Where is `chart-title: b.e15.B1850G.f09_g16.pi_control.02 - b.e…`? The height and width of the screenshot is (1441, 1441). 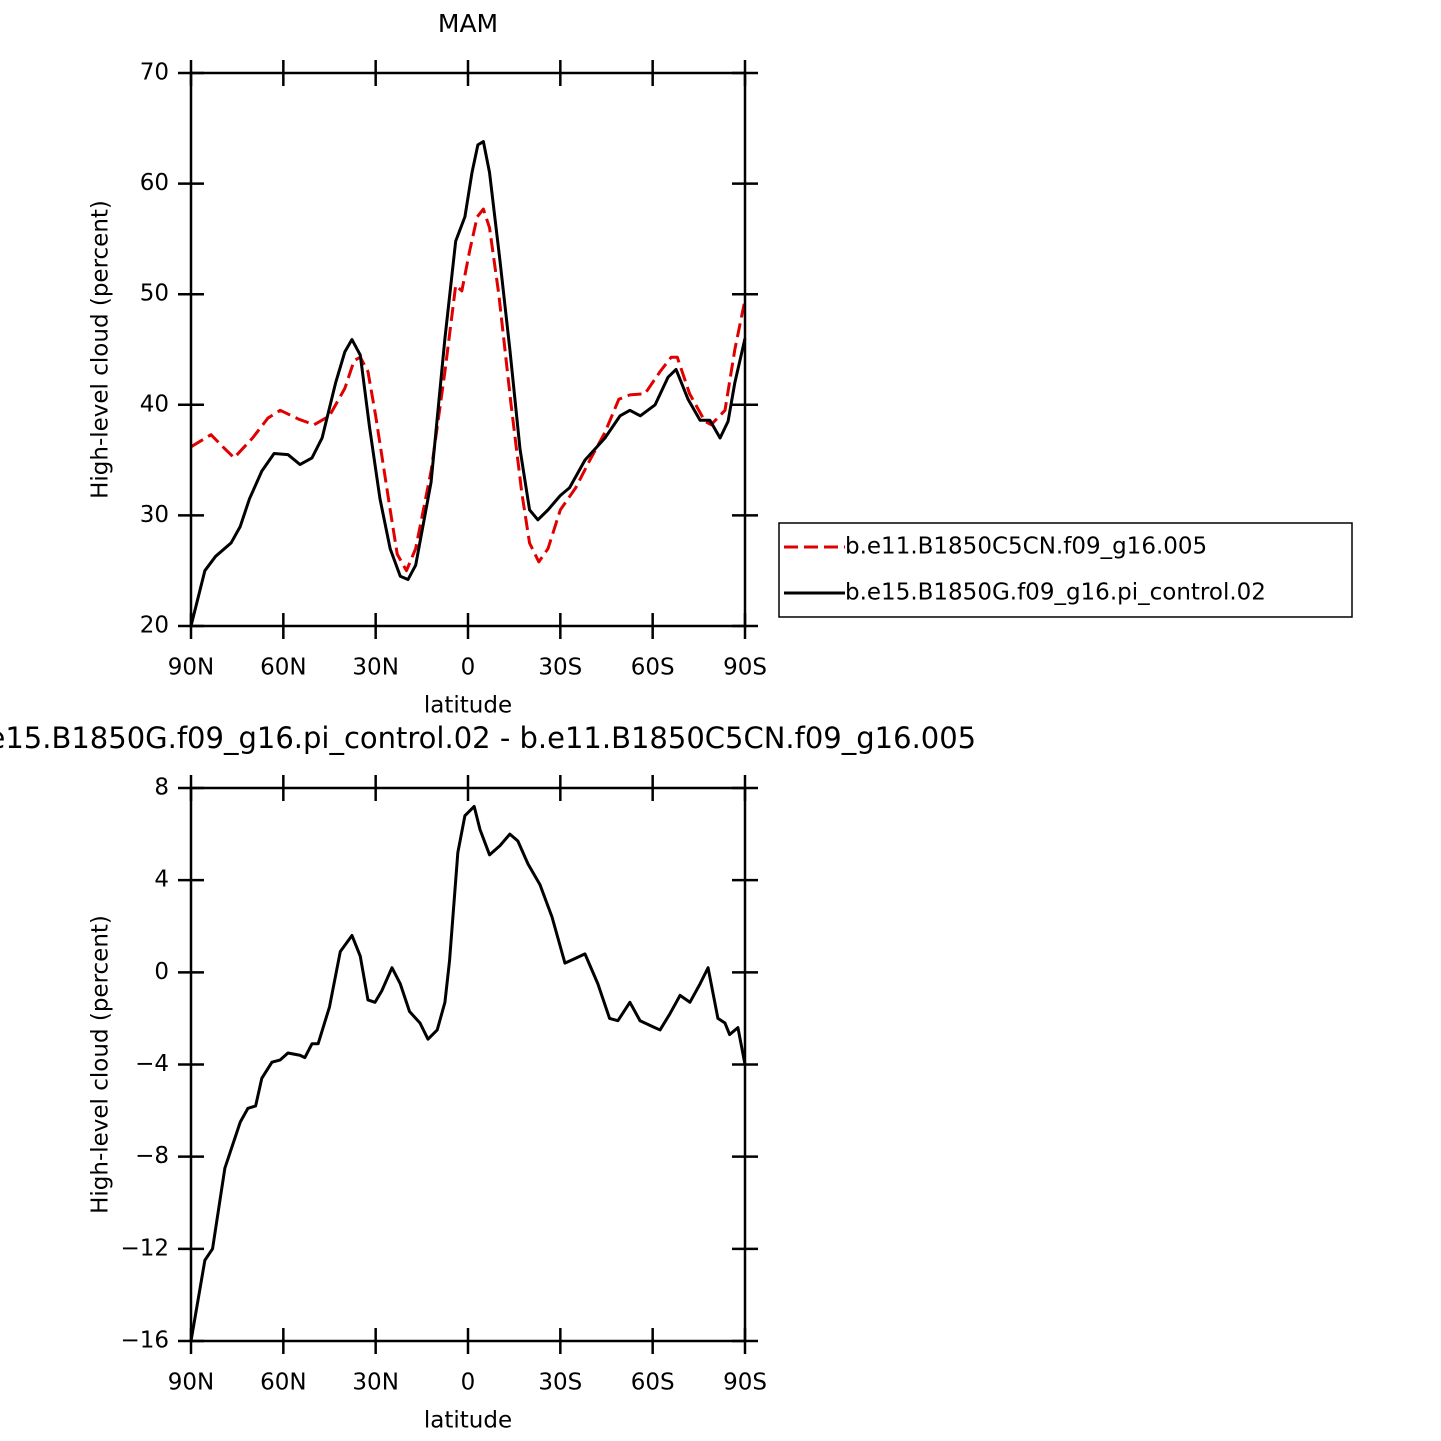
chart-title: b.e15.B1850G.f09_g16.pi_control.02 - b.e… is located at coordinates (488, 738).